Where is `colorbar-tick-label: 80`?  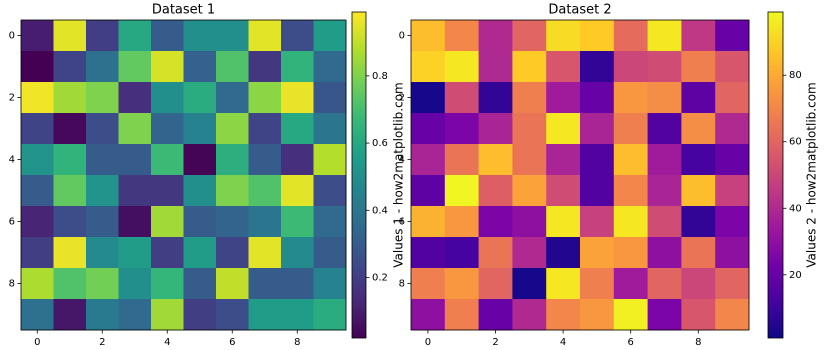 colorbar-tick-label: 80 is located at coordinates (795, 75).